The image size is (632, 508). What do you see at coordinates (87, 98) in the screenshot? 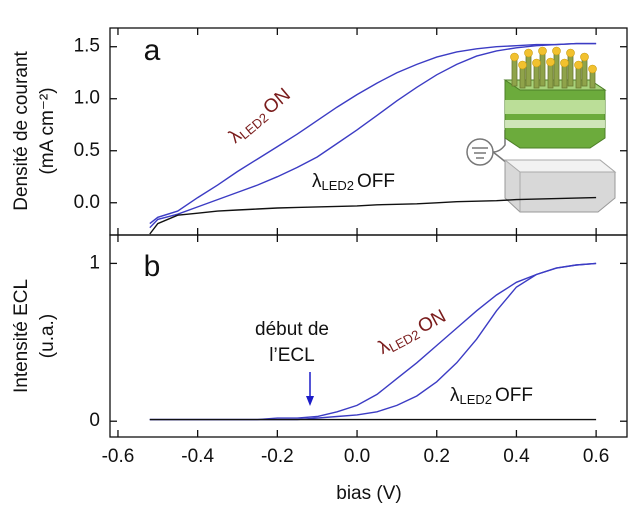
I see `y-tick-label: 1.0` at bounding box center [87, 98].